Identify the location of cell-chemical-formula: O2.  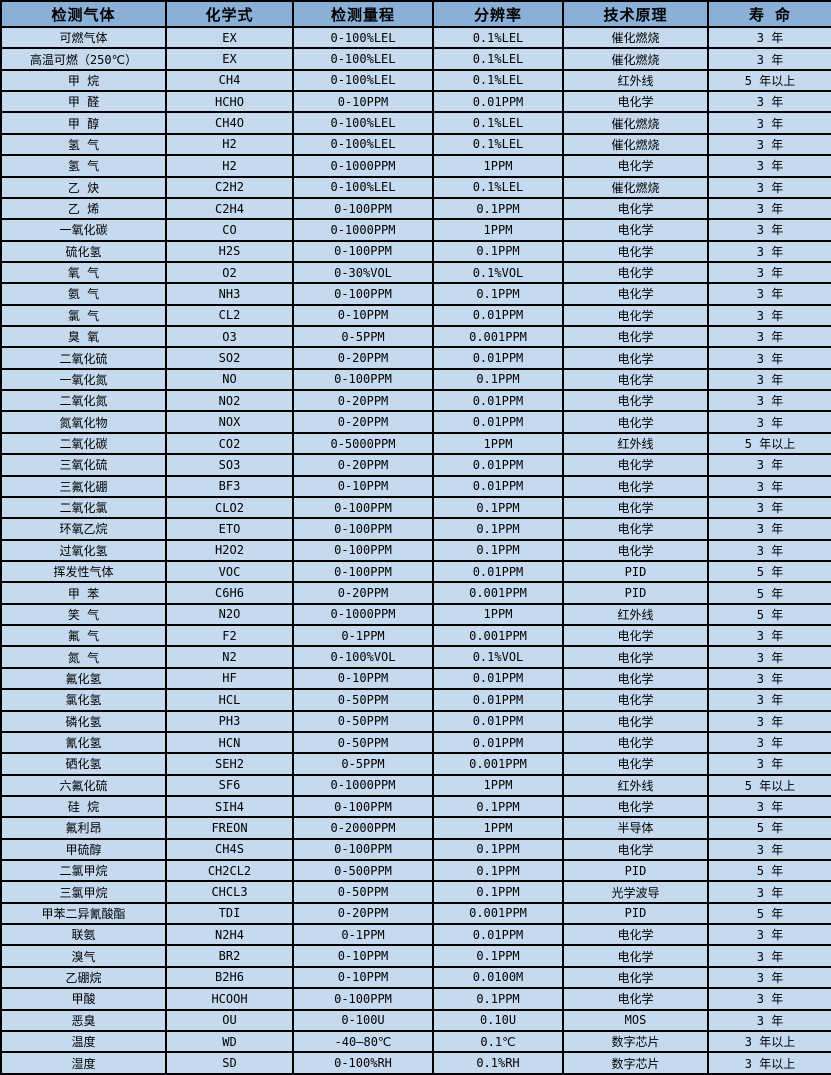
(229, 272).